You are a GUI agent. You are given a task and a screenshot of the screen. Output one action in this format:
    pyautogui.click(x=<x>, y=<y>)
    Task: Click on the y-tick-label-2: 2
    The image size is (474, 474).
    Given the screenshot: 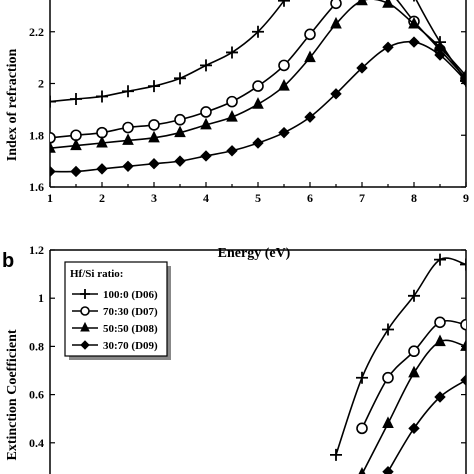 What is the action you would take?
    pyautogui.click(x=41, y=84)
    